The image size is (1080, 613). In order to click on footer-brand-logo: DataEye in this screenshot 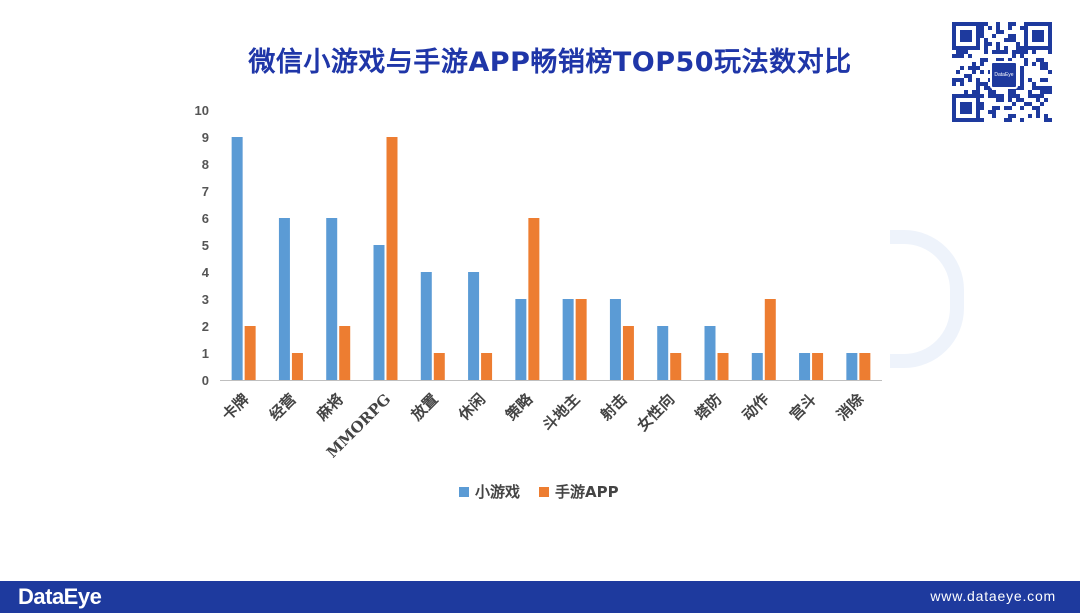, I will do `click(60, 596)`.